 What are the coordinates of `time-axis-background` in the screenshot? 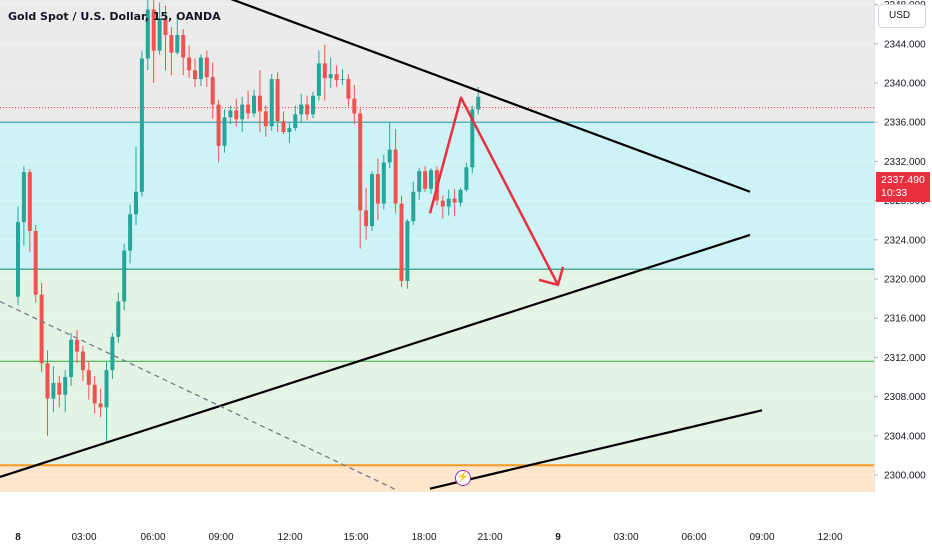 It's located at (437, 521).